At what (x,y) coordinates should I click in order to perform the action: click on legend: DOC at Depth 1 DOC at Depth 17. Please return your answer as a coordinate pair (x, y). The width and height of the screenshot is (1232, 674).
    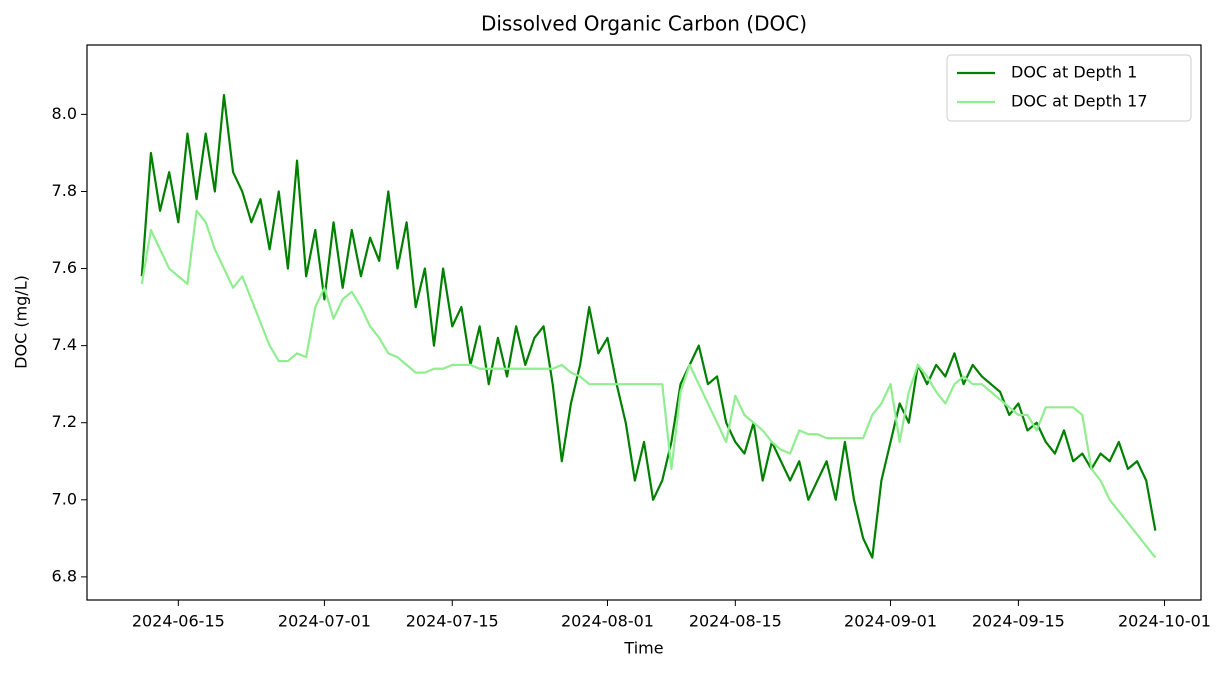
    Looking at the image, I should click on (1069, 88).